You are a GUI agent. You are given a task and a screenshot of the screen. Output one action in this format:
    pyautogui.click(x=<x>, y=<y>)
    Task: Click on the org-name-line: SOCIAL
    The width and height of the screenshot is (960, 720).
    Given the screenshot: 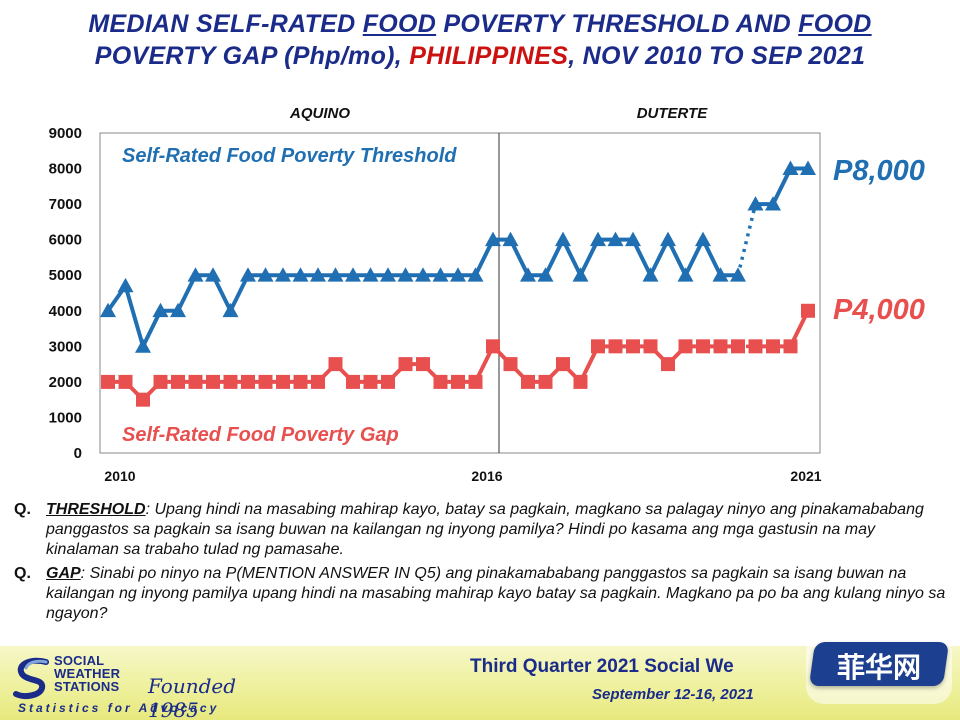 What is the action you would take?
    pyautogui.click(x=79, y=660)
    